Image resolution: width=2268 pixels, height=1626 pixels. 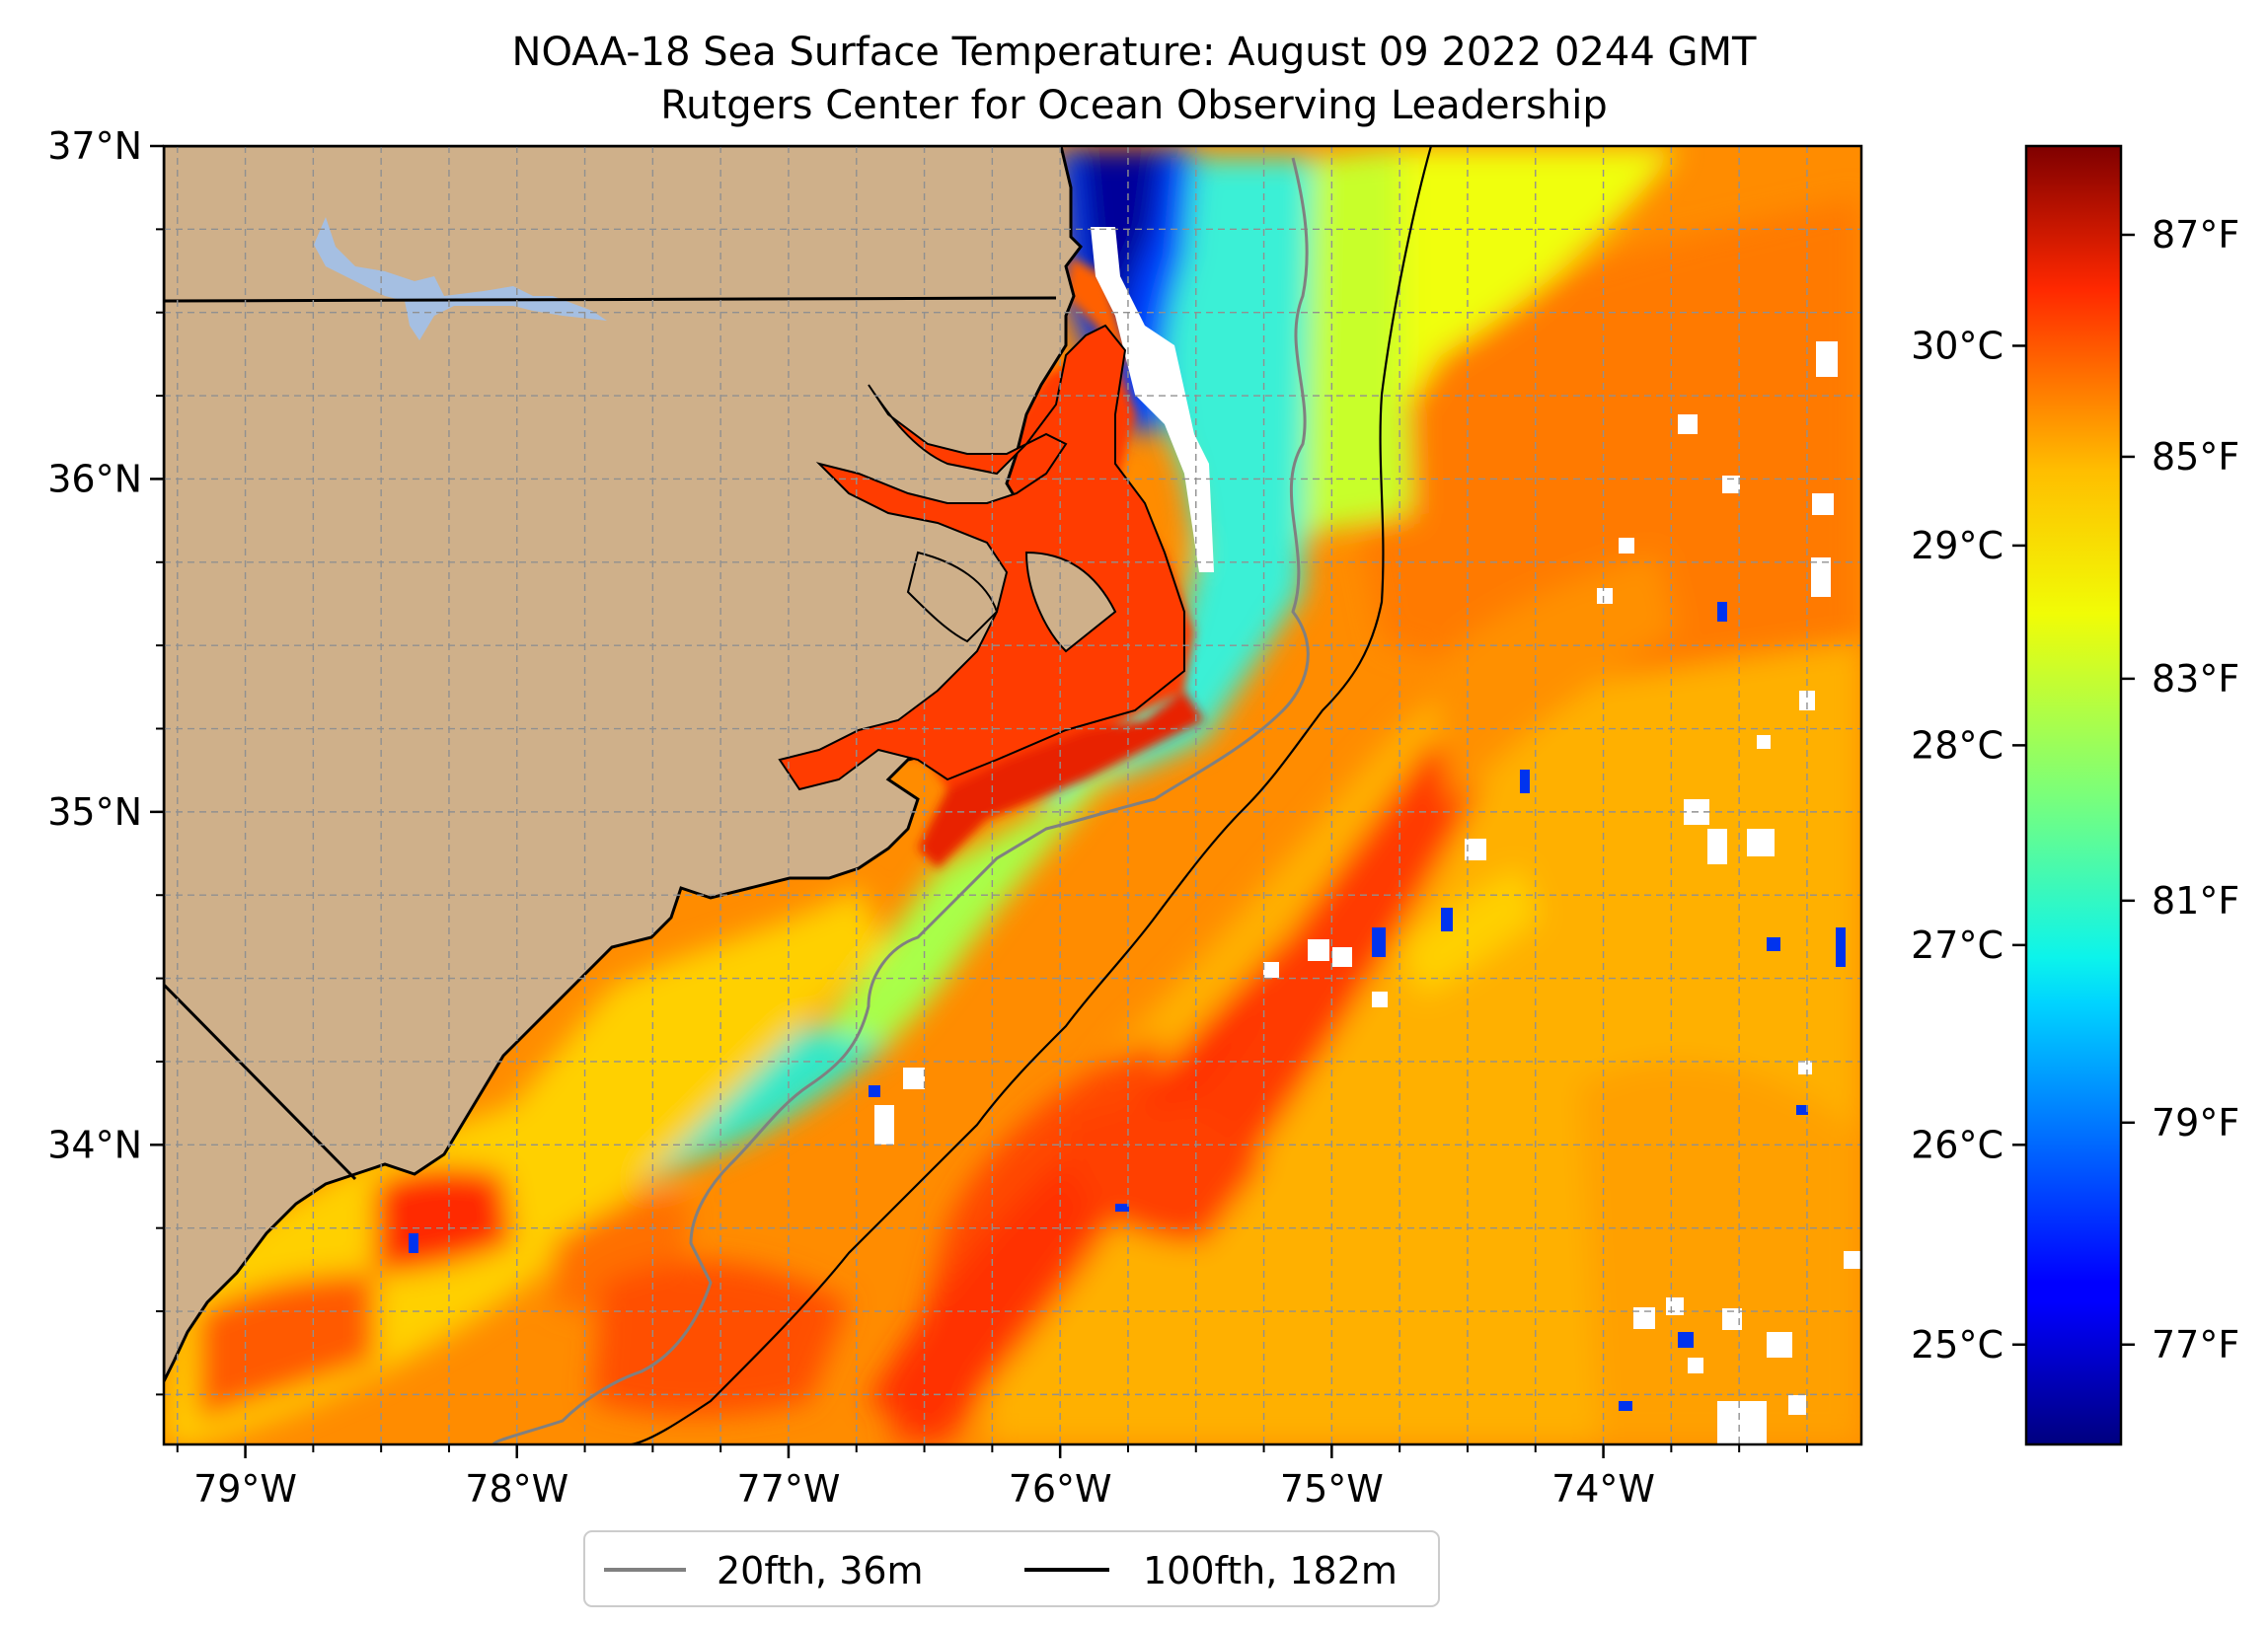 What do you see at coordinates (1603, 1489) in the screenshot?
I see `lon-tick-label: 74°W` at bounding box center [1603, 1489].